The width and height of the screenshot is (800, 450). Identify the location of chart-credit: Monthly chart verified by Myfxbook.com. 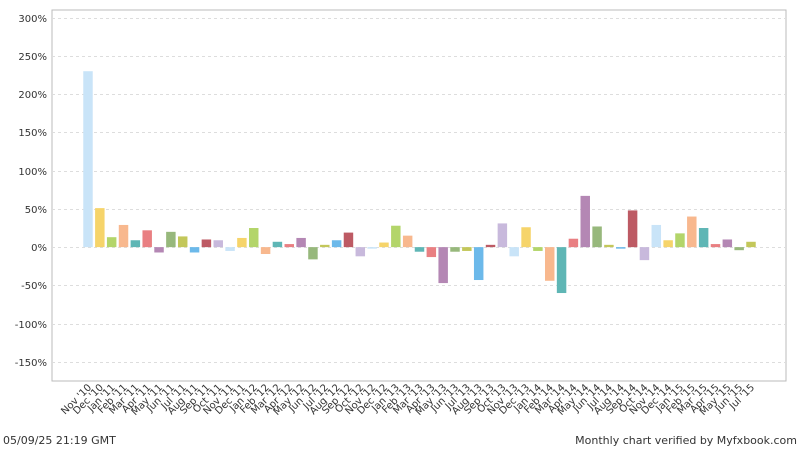
(686, 440).